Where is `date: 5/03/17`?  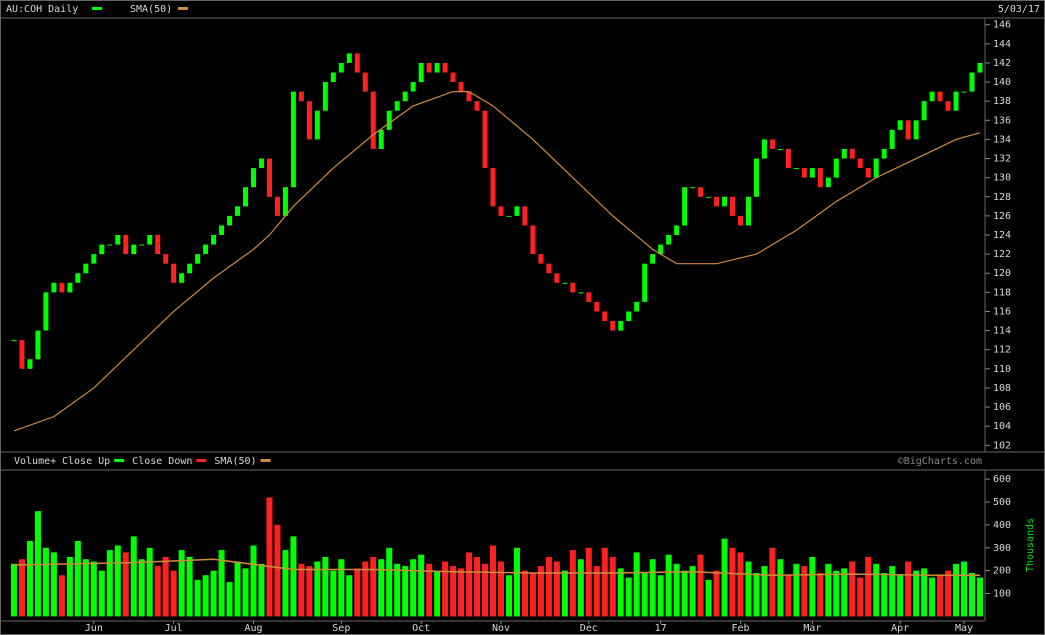 date: 5/03/17 is located at coordinates (1019, 9).